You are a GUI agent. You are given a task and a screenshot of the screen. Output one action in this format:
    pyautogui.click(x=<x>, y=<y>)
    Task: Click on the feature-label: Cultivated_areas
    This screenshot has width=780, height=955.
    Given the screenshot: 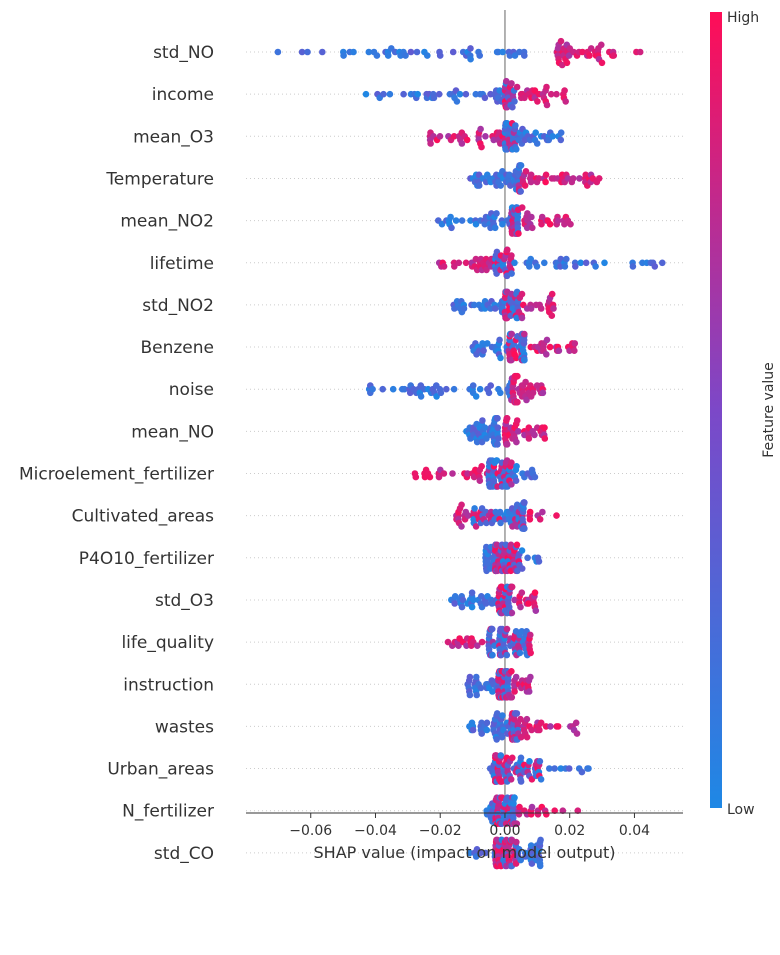 What is the action you would take?
    pyautogui.click(x=143, y=517)
    